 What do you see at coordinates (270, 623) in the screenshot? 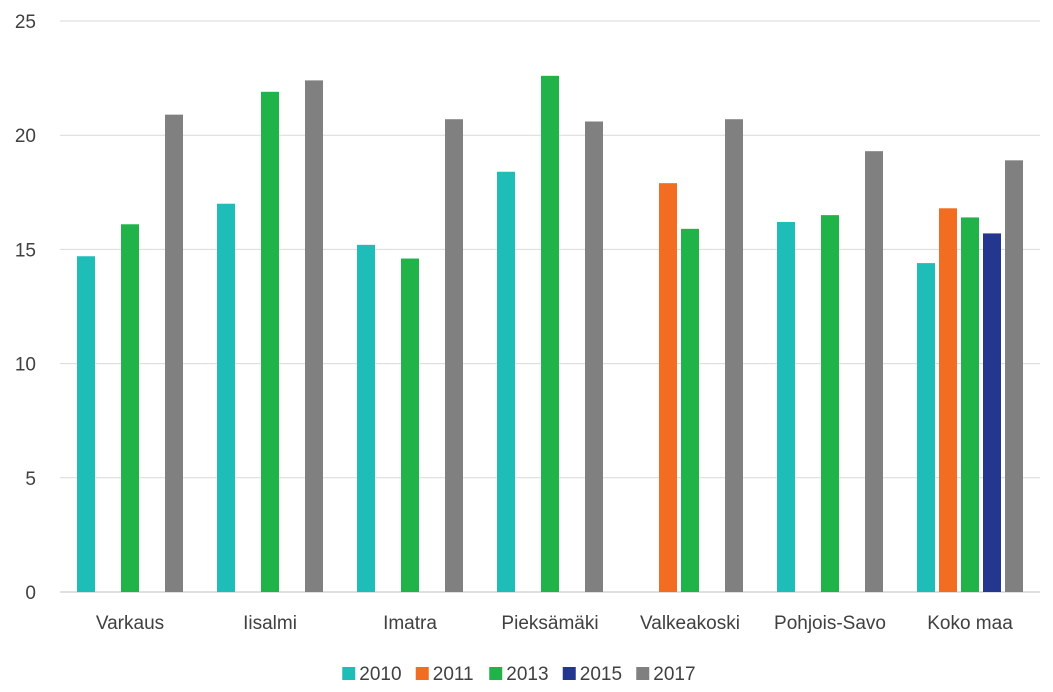
I see `x-tick-label: Iisalmi` at bounding box center [270, 623].